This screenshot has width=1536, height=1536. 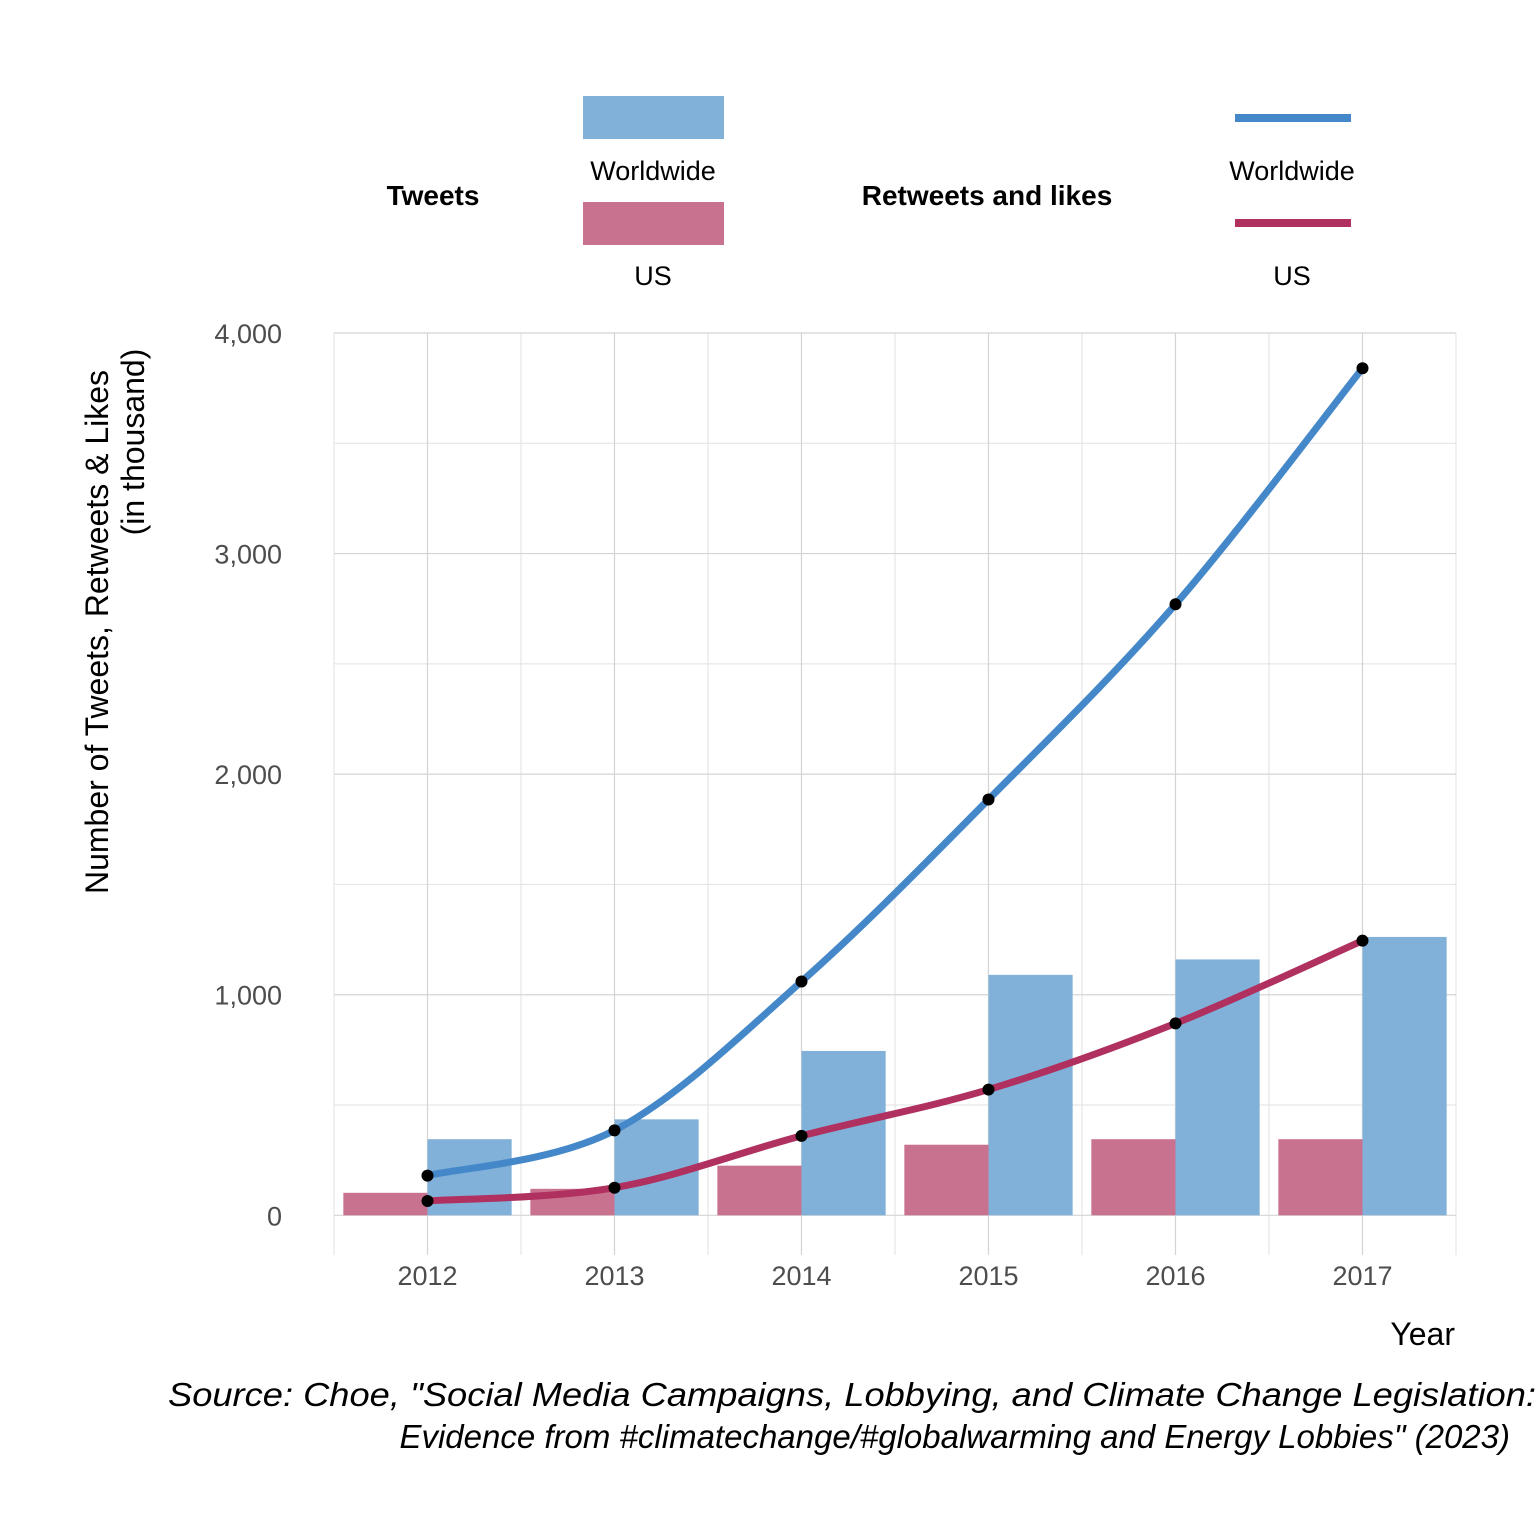 What do you see at coordinates (133, 442) in the screenshot?
I see `y-axis-subtitle: (in thousand)` at bounding box center [133, 442].